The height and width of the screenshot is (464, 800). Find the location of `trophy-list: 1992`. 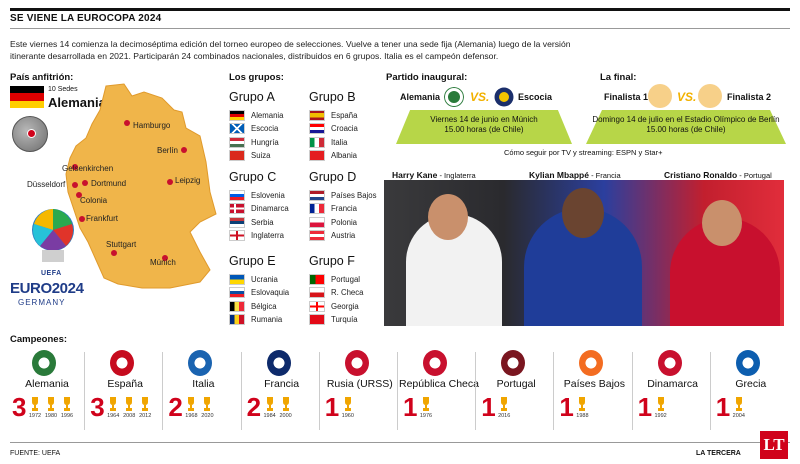

trophy-list: 1992 is located at coordinates (661, 408).